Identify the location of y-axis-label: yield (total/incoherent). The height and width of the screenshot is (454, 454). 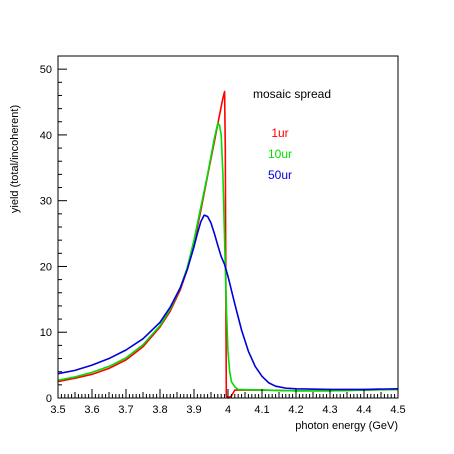
(15, 159).